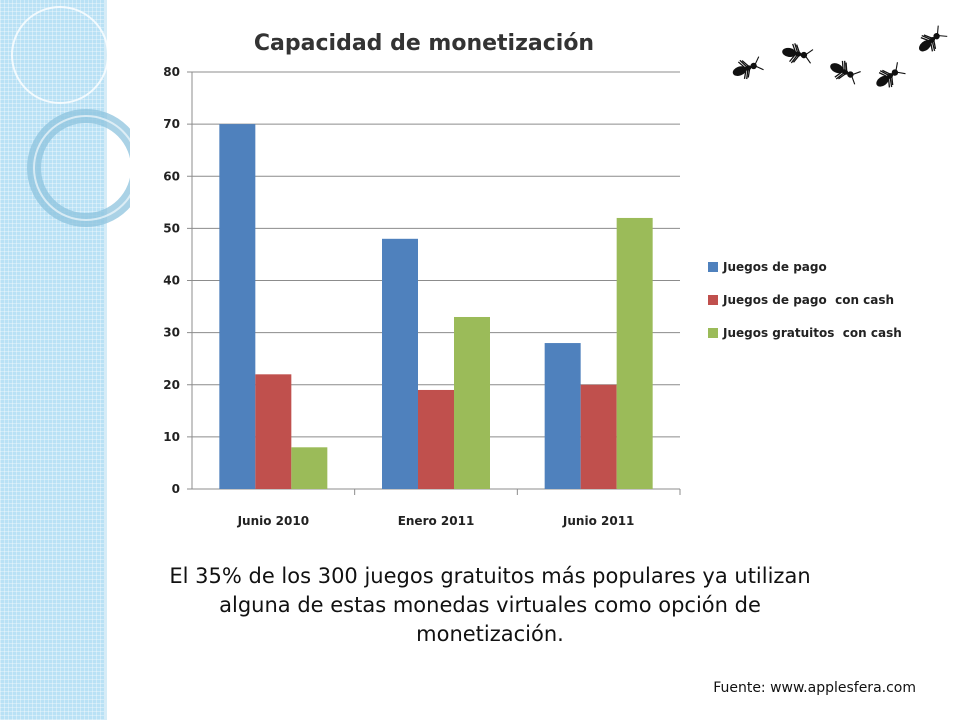  I want to click on legend-label: Juegos gratuitos con cash, so click(812, 333).